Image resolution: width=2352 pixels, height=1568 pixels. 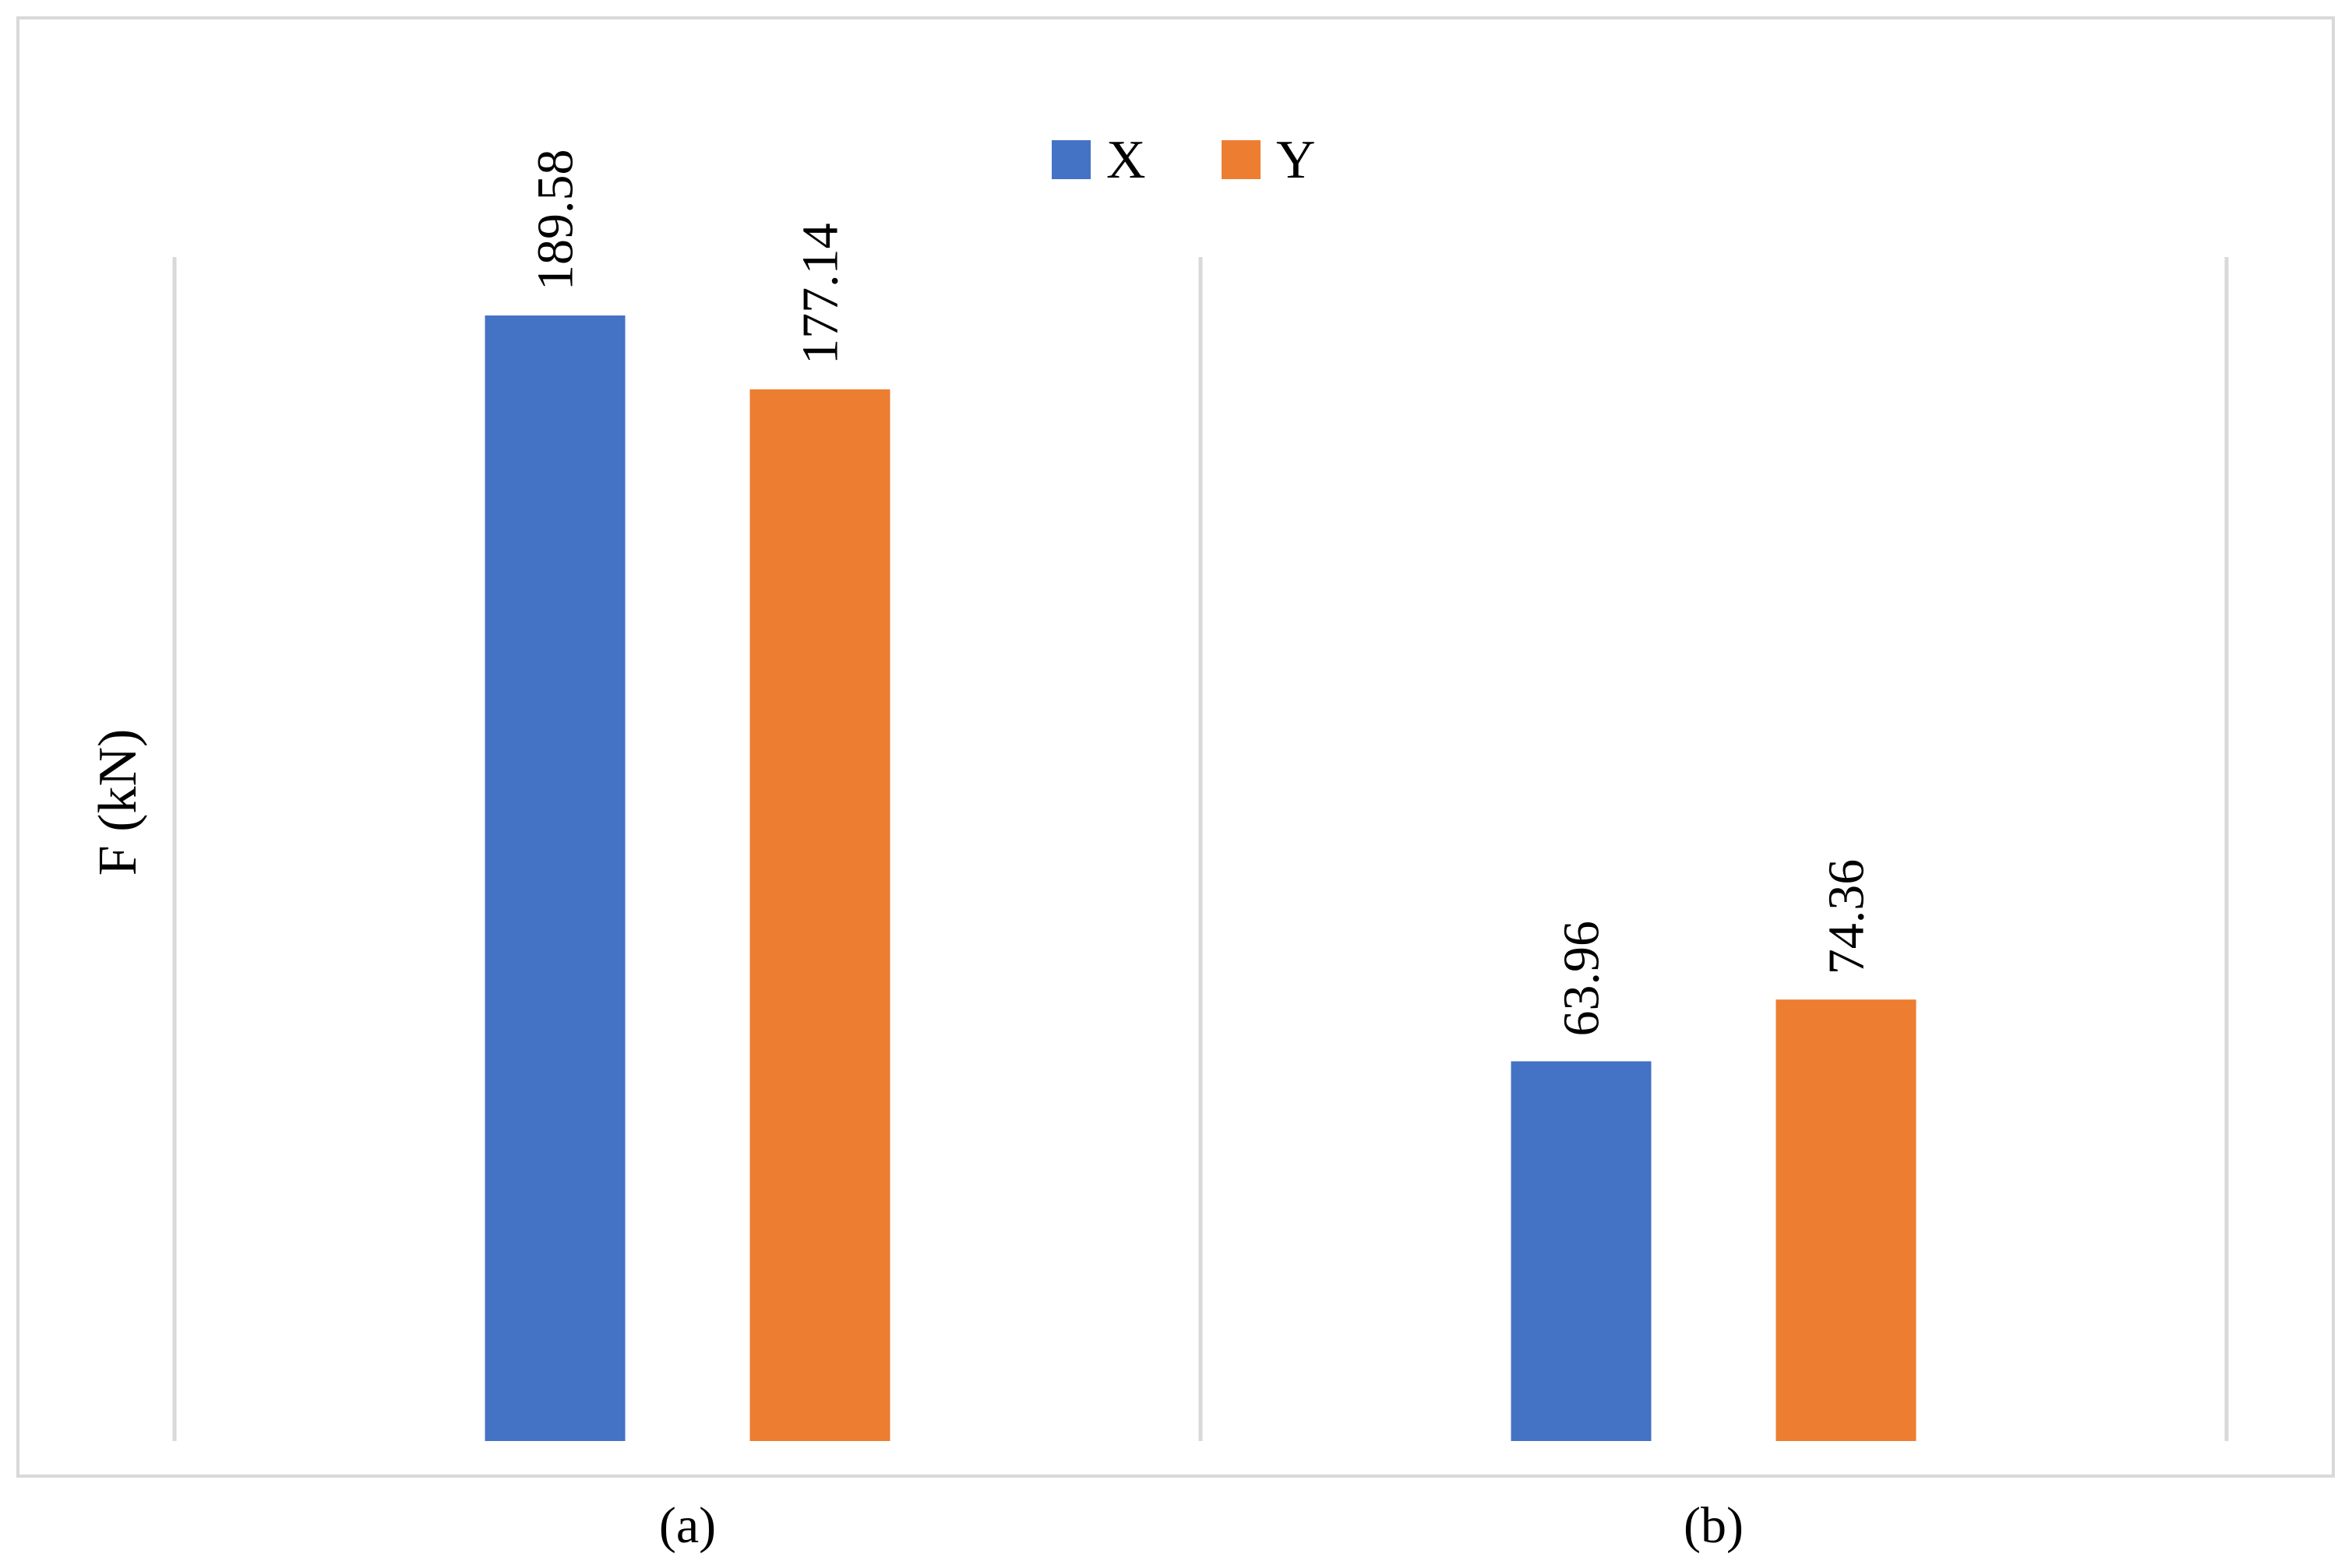 What do you see at coordinates (1126, 160) in the screenshot?
I see `legend-label-x: X` at bounding box center [1126, 160].